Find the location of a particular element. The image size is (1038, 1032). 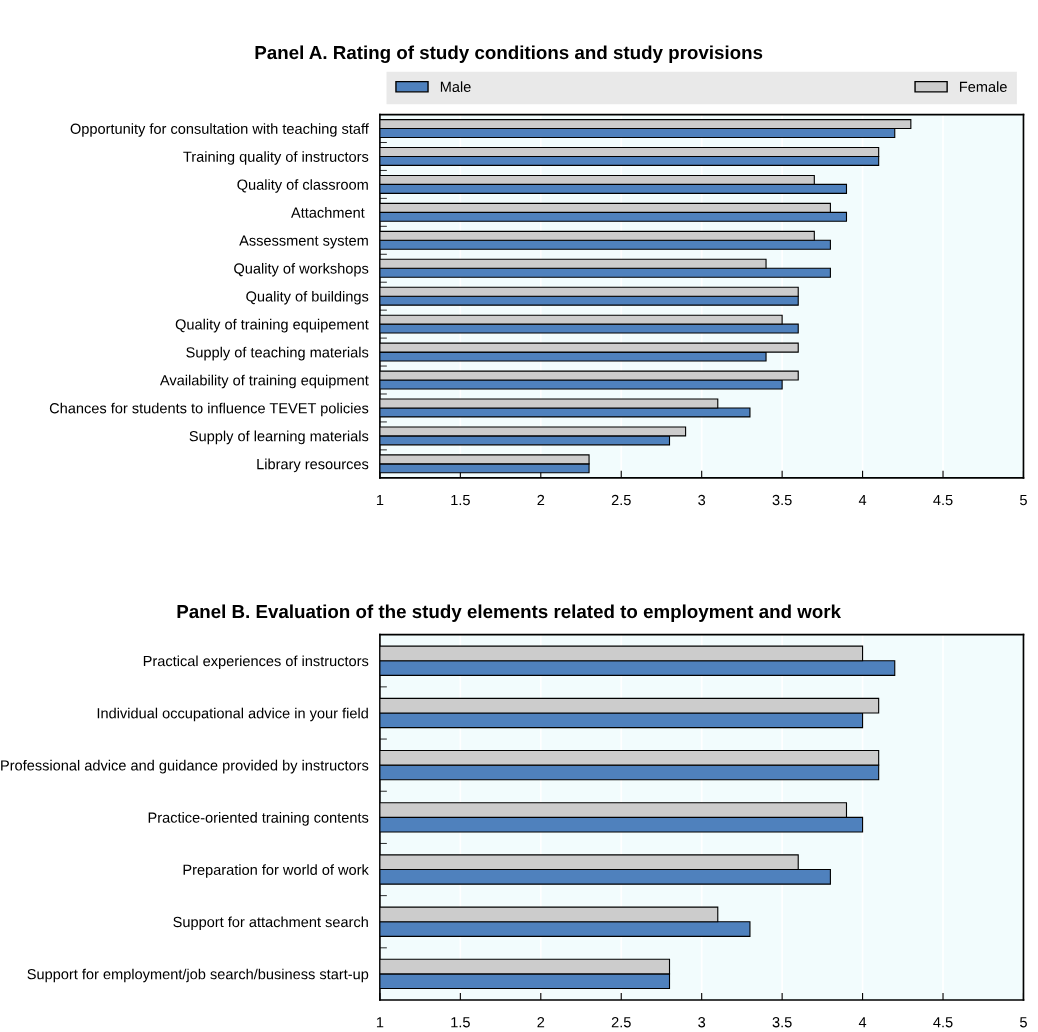

y-tick-label: Training quality of instructors is located at coordinates (276, 158).